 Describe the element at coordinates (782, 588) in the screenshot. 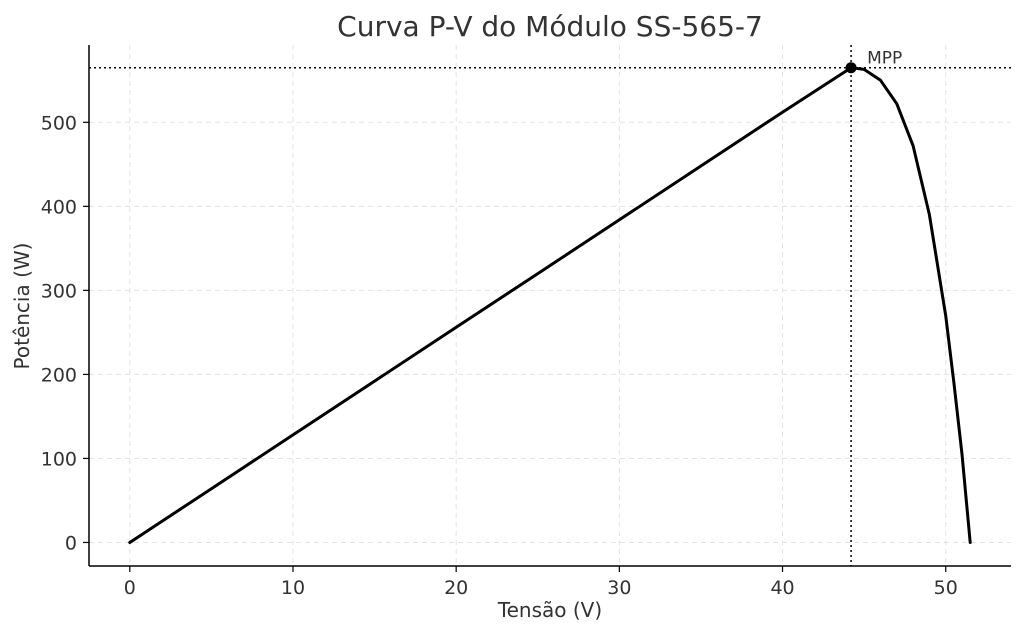

I see `x-tick-label: 40` at that location.